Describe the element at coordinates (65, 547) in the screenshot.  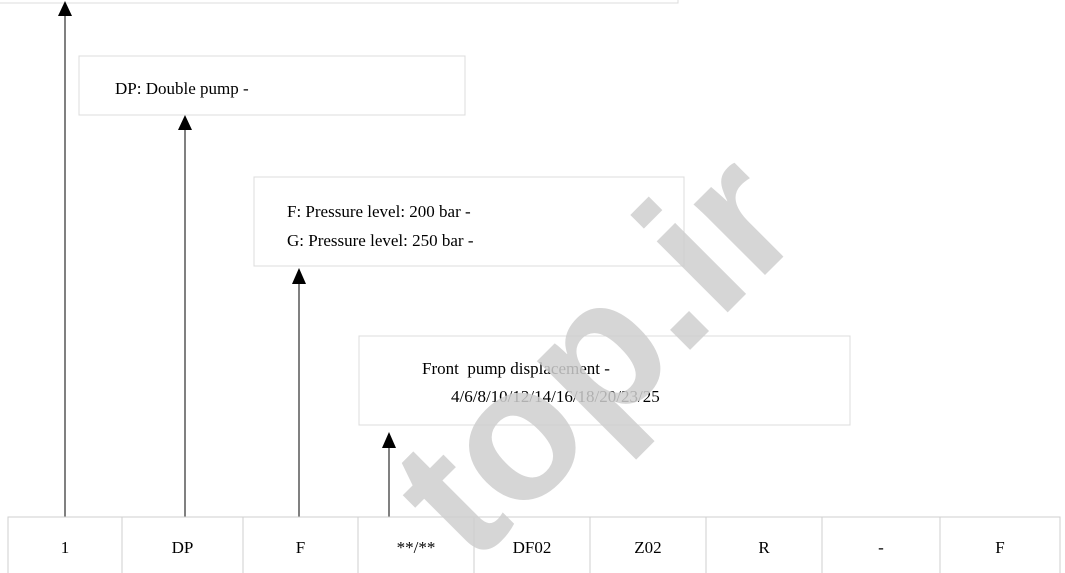
I see `cell-text: 1` at that location.